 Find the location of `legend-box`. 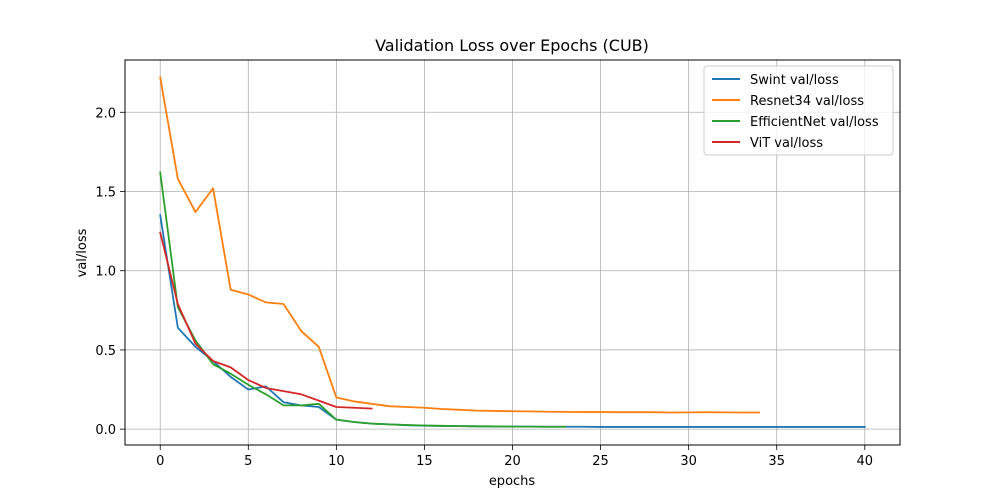

legend-box is located at coordinates (798, 110).